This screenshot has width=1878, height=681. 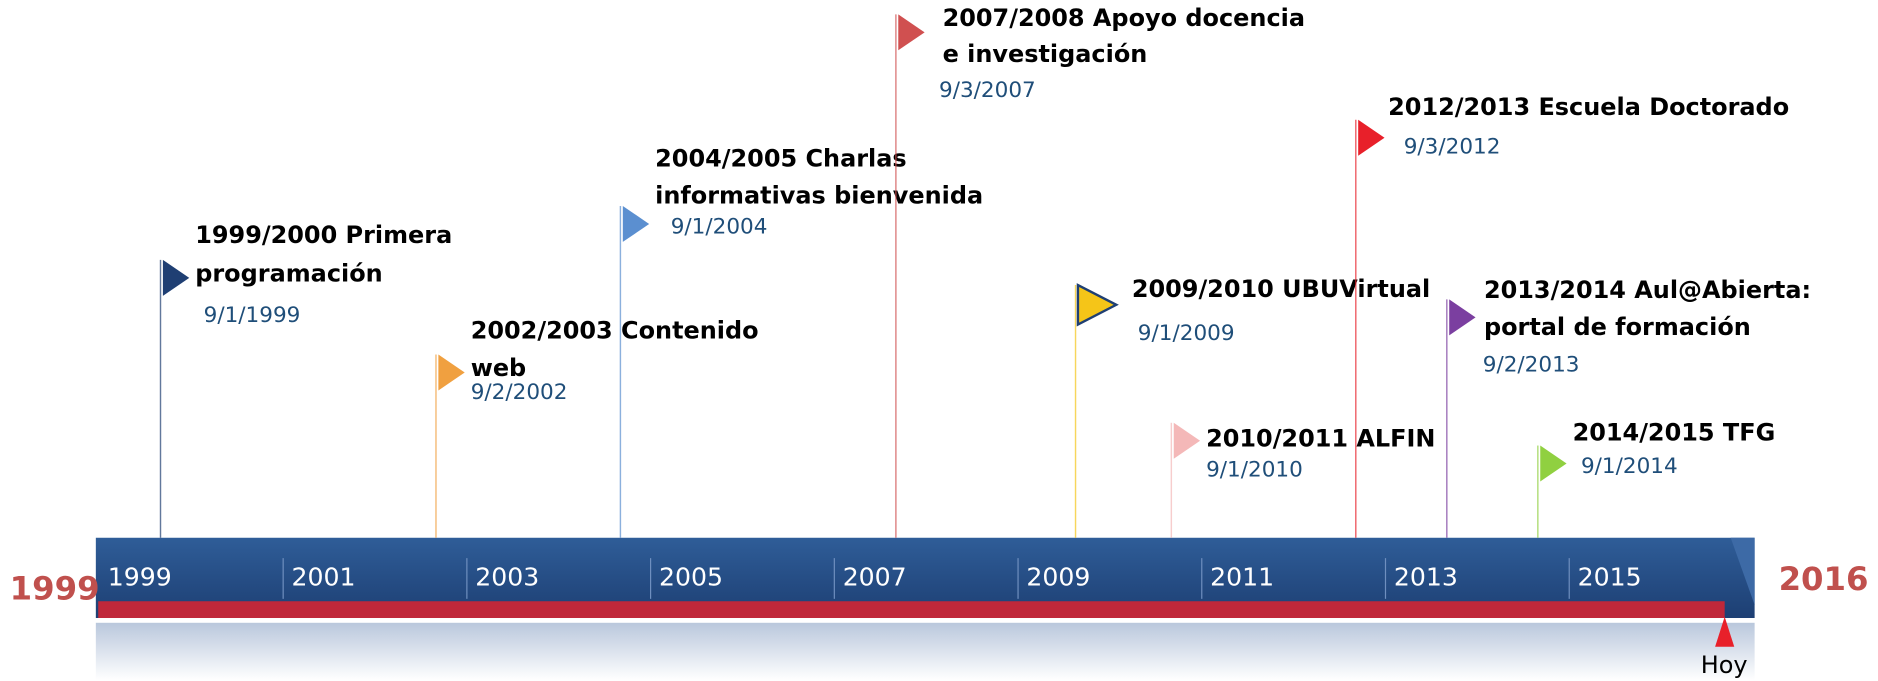 What do you see at coordinates (1254, 470) in the screenshot?
I see `event-date: 9/1/2010` at bounding box center [1254, 470].